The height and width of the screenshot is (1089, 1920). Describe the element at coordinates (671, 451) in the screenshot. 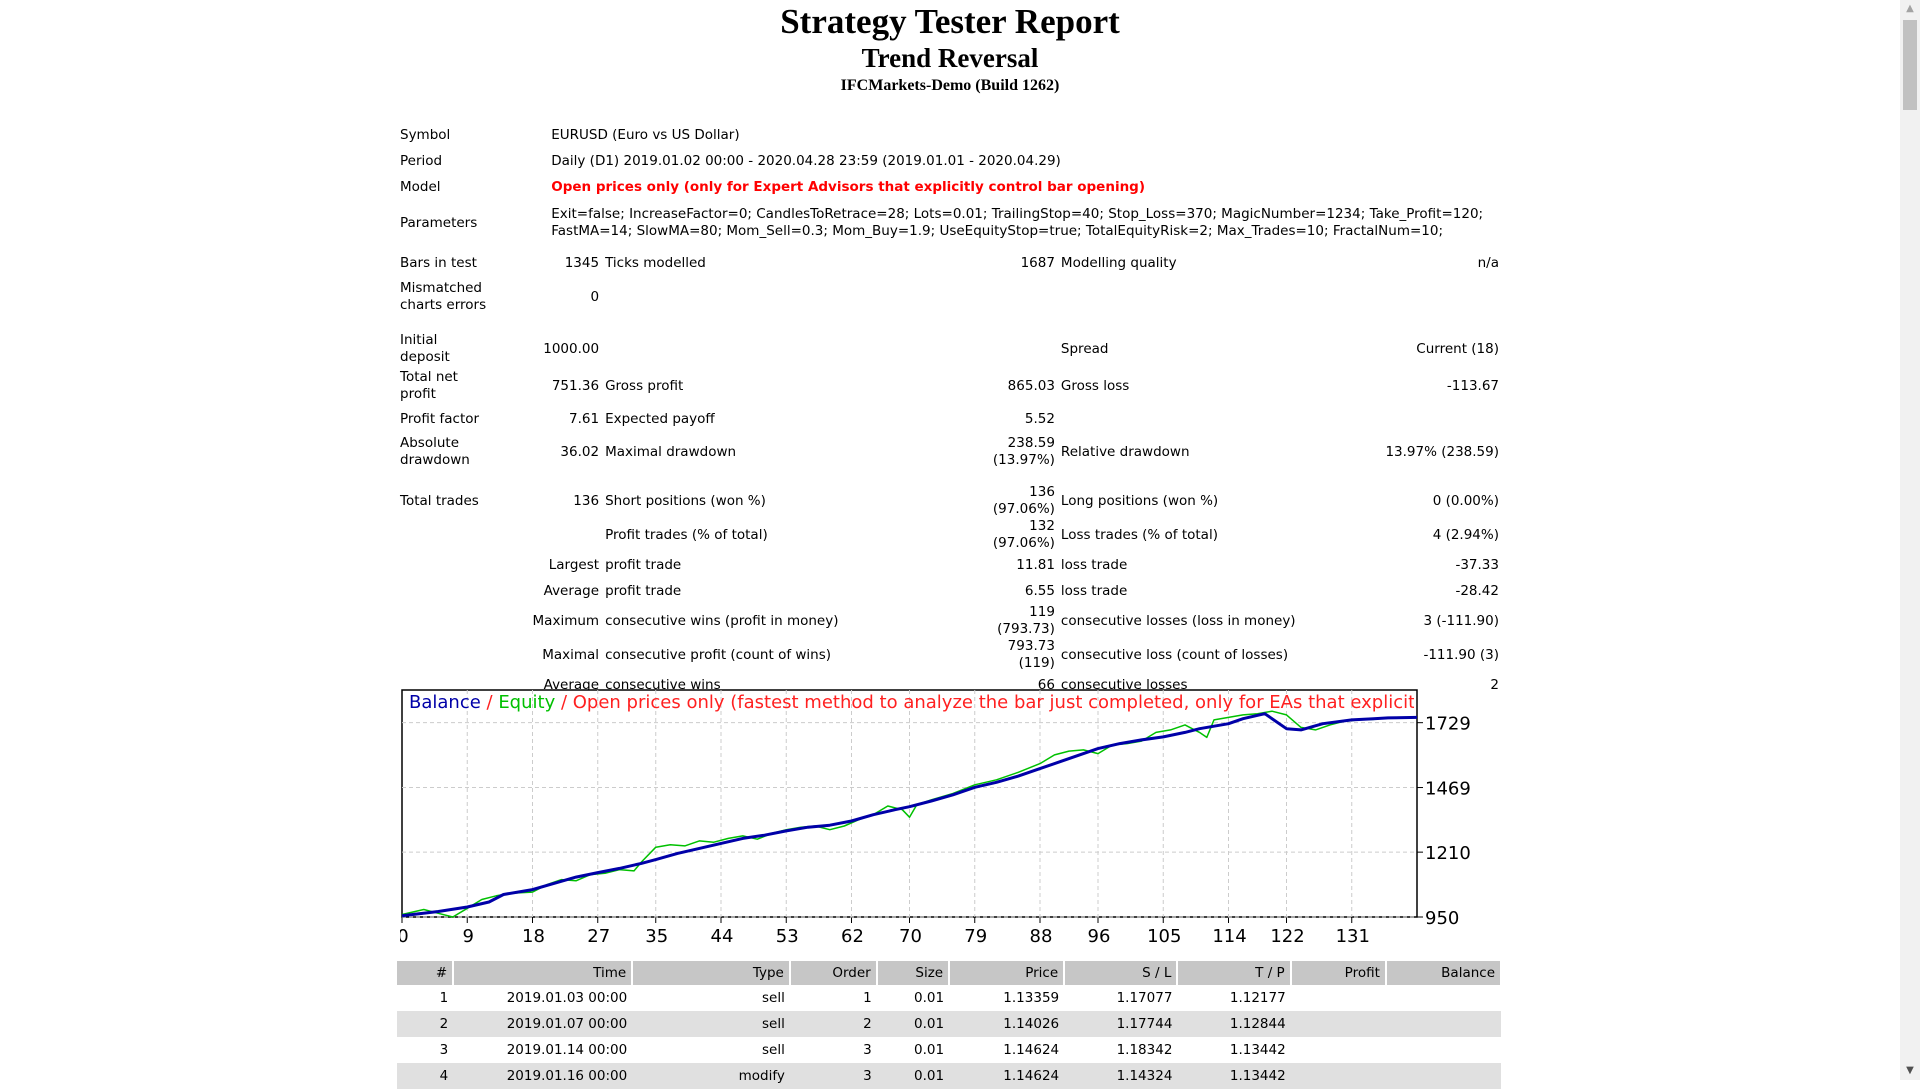

I see `max-dd-label: Maximal drawdown` at that location.